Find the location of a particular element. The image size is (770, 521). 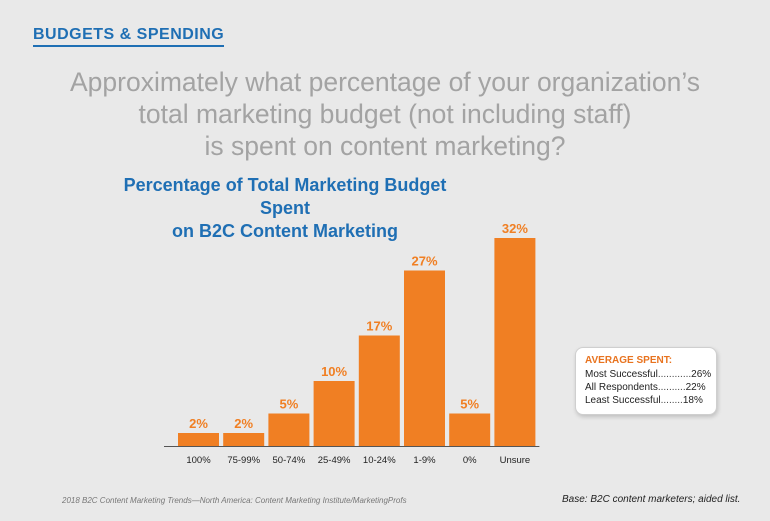

average-row-value: 18% is located at coordinates (692, 400).